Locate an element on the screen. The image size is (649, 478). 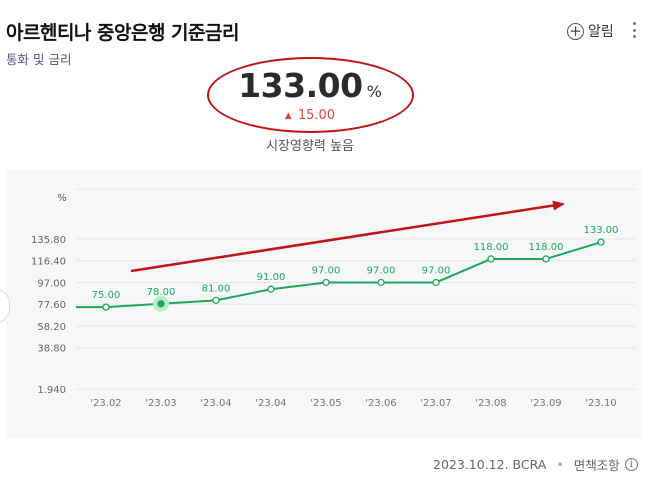
x-tick-label: '23.02 is located at coordinates (105, 403).